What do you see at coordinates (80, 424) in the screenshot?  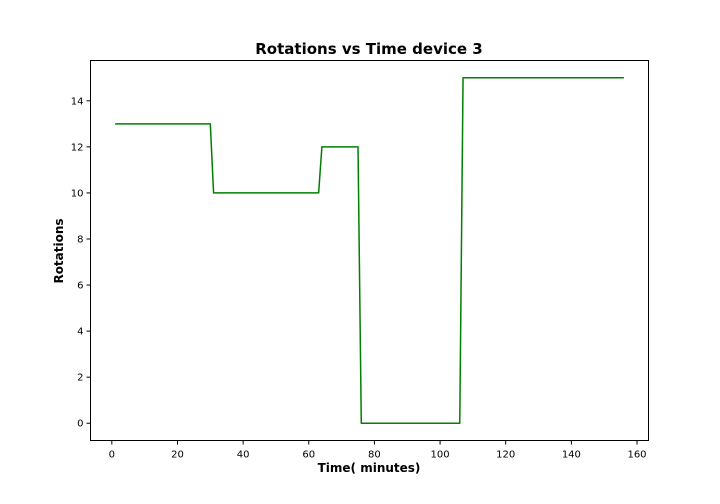 I see `y-tick-label: 0` at bounding box center [80, 424].